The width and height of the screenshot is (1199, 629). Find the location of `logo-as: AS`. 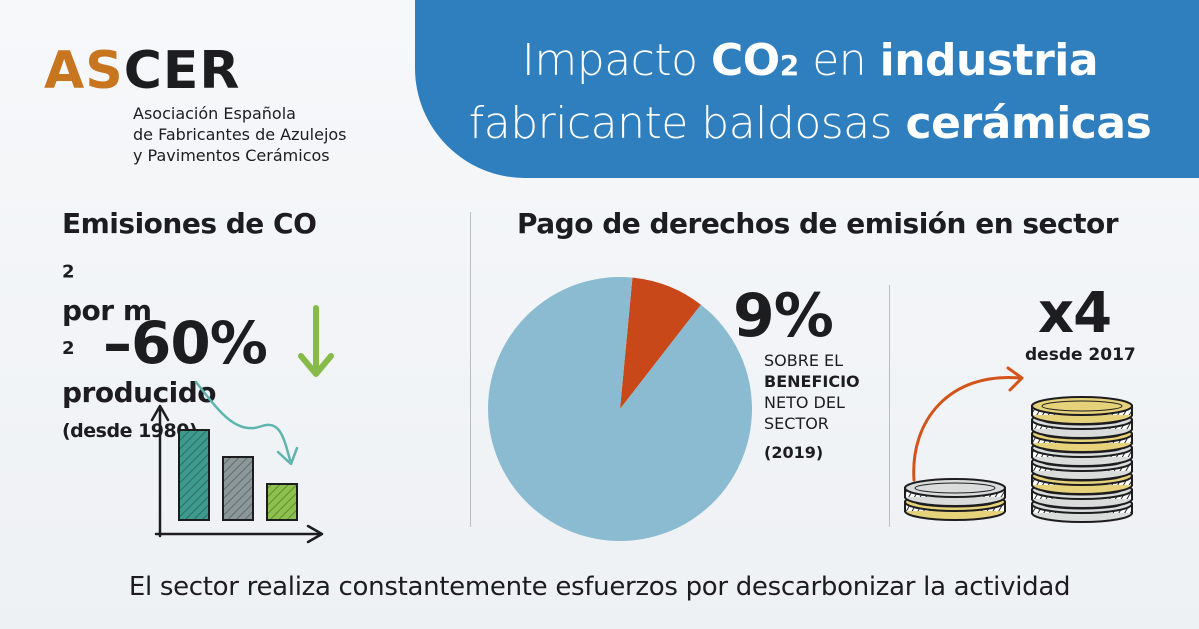

logo-as: AS is located at coordinates (84, 71).